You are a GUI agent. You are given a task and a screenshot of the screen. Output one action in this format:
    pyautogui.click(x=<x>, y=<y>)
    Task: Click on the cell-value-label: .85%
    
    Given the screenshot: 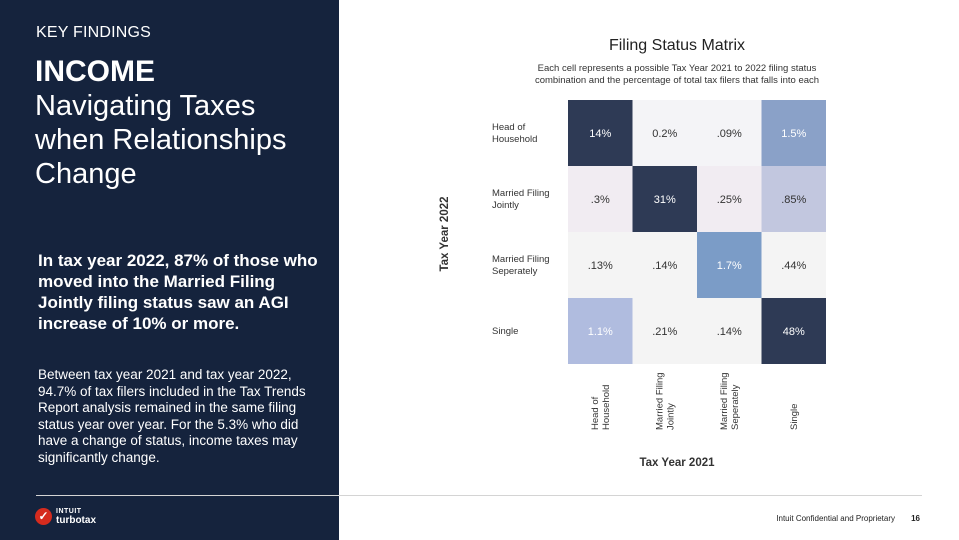 What is the action you would take?
    pyautogui.click(x=793, y=200)
    